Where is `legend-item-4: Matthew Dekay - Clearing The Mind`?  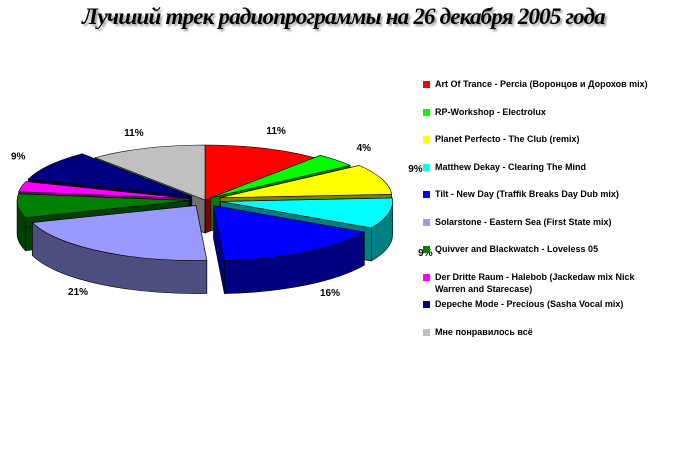
legend-item-4: Matthew Dekay - Clearing The Mind is located at coordinates (540, 167).